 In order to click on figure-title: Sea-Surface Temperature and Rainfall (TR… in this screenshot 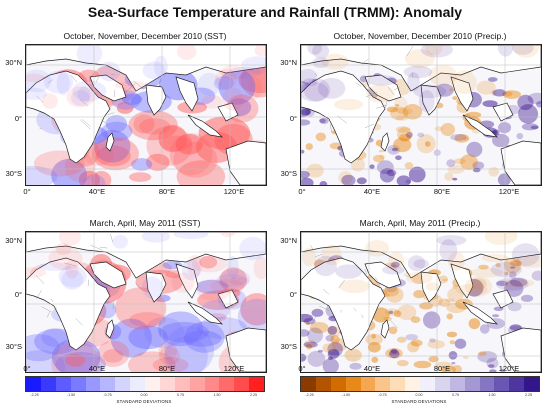, I will do `click(275, 12)`.